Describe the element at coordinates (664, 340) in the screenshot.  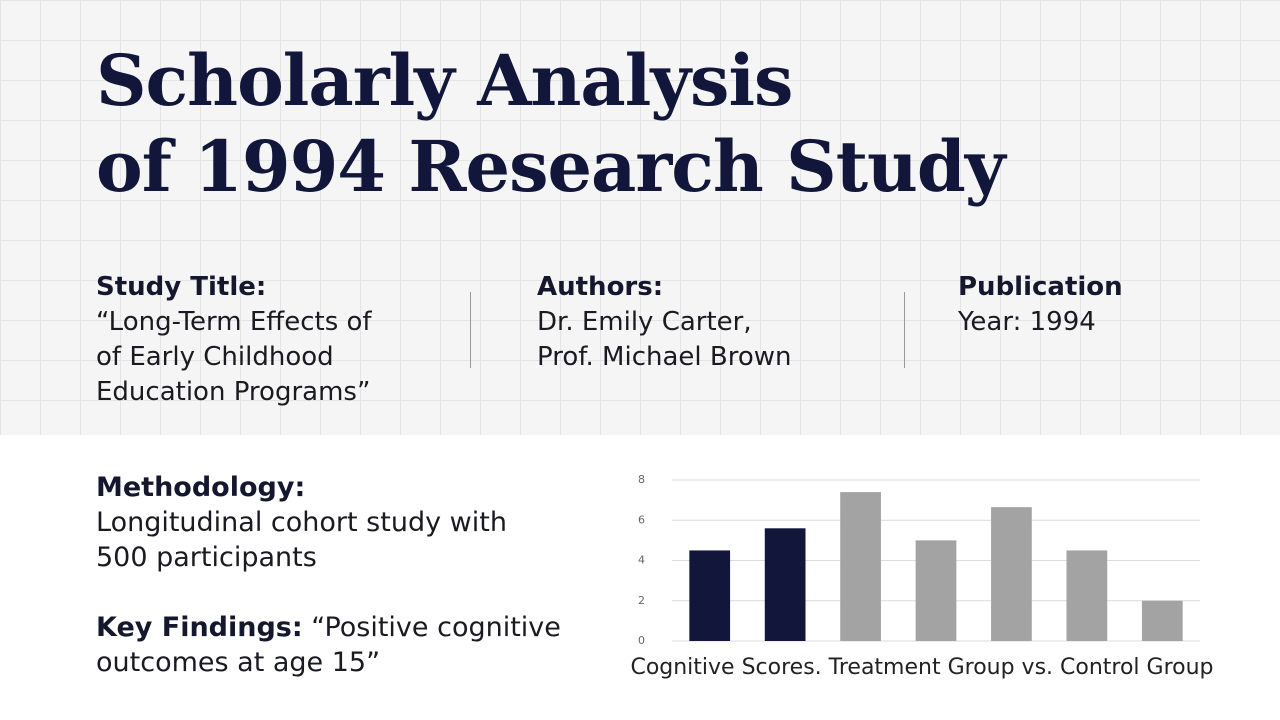
I see `detail-value: Dr. Emily Carter, Prof. Michael Brown` at that location.